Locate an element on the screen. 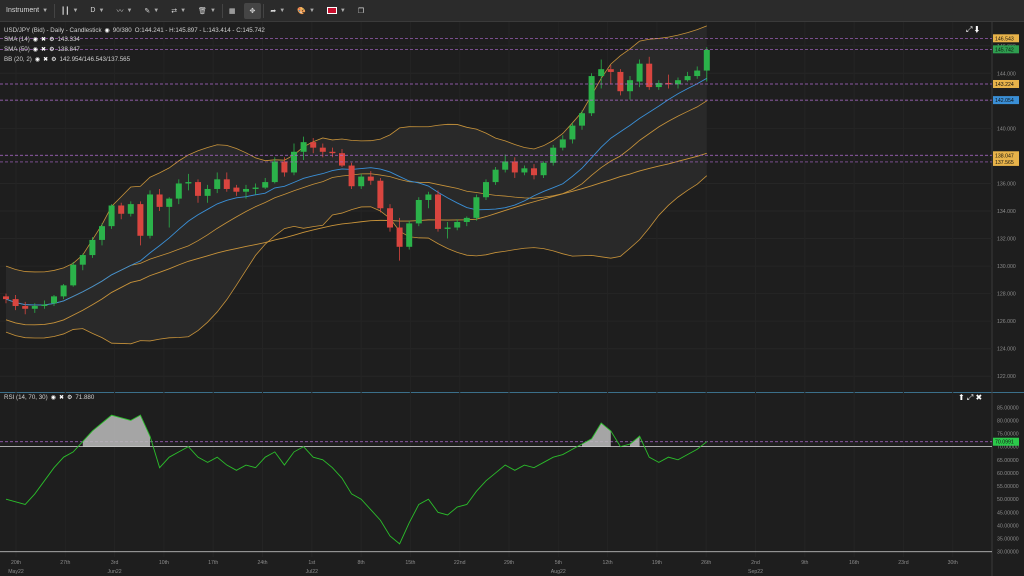  rsi-panel-controls-icon: ⬆ ⤢ ✖ is located at coordinates (970, 397).